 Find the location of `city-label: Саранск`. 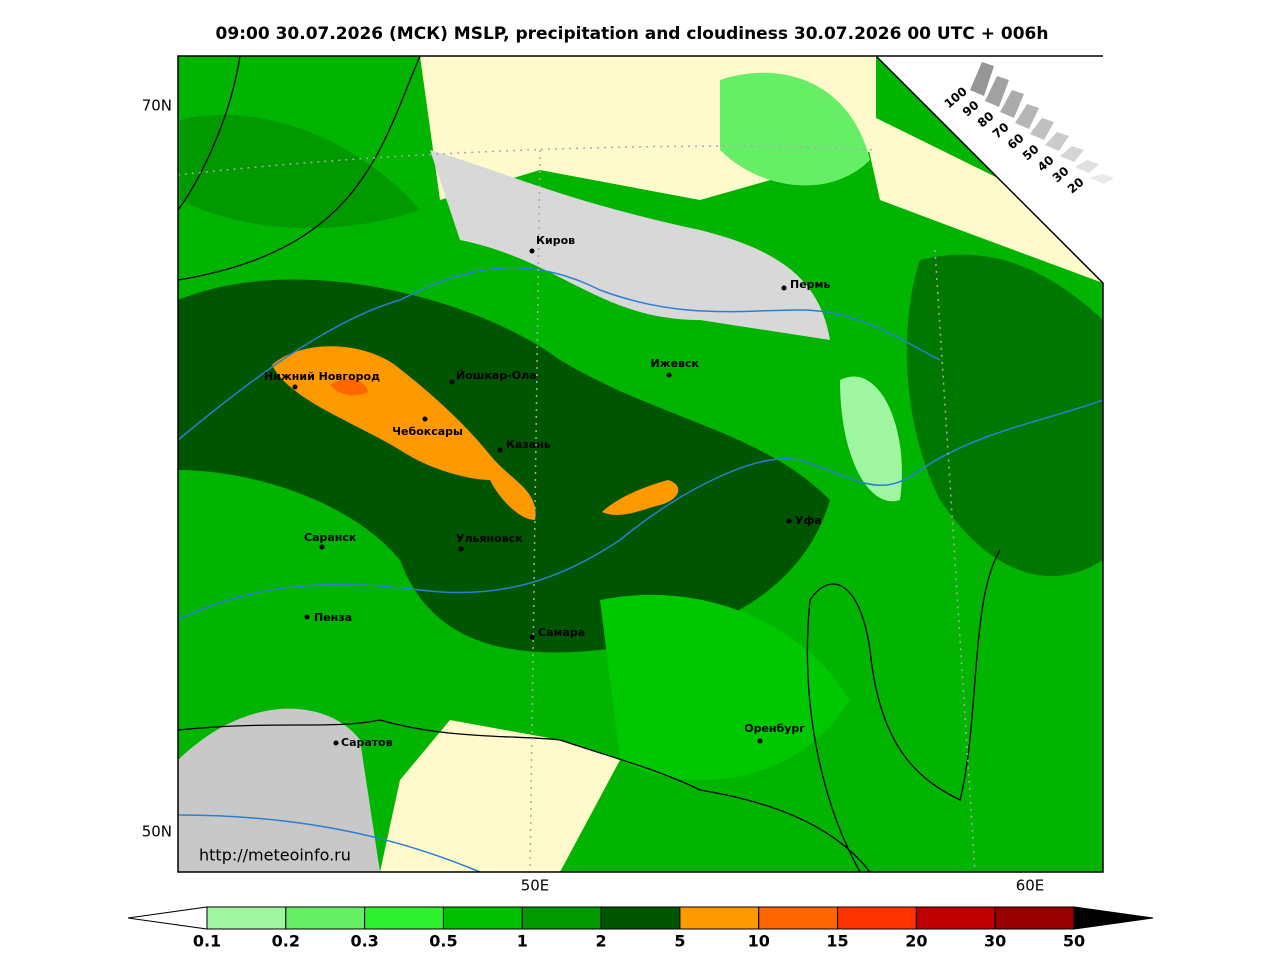

city-label: Саранск is located at coordinates (330, 537).